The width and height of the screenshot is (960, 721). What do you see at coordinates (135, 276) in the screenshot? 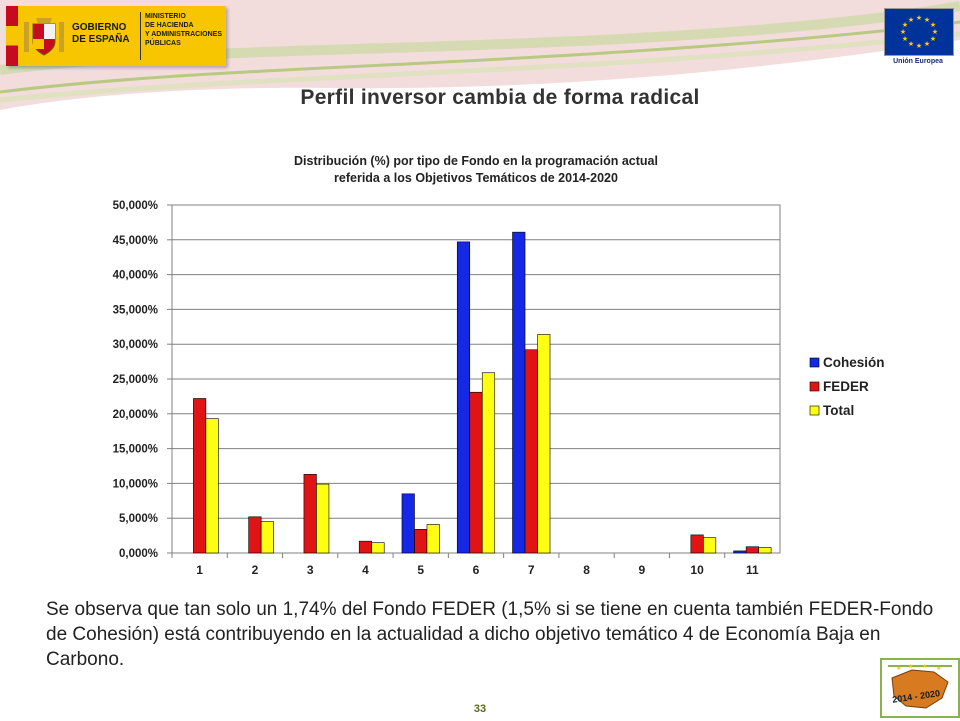
I see `y-tick-label: 40,000%` at bounding box center [135, 276].